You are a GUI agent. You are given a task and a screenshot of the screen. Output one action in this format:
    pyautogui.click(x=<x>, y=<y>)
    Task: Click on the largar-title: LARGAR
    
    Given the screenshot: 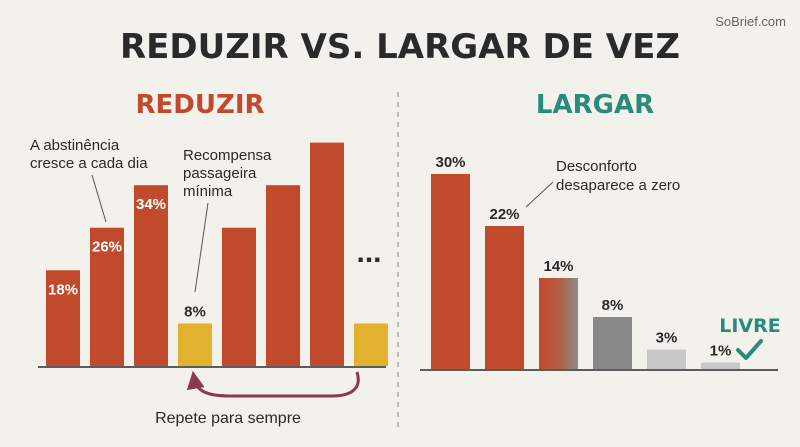 What is the action you would take?
    pyautogui.click(x=595, y=105)
    